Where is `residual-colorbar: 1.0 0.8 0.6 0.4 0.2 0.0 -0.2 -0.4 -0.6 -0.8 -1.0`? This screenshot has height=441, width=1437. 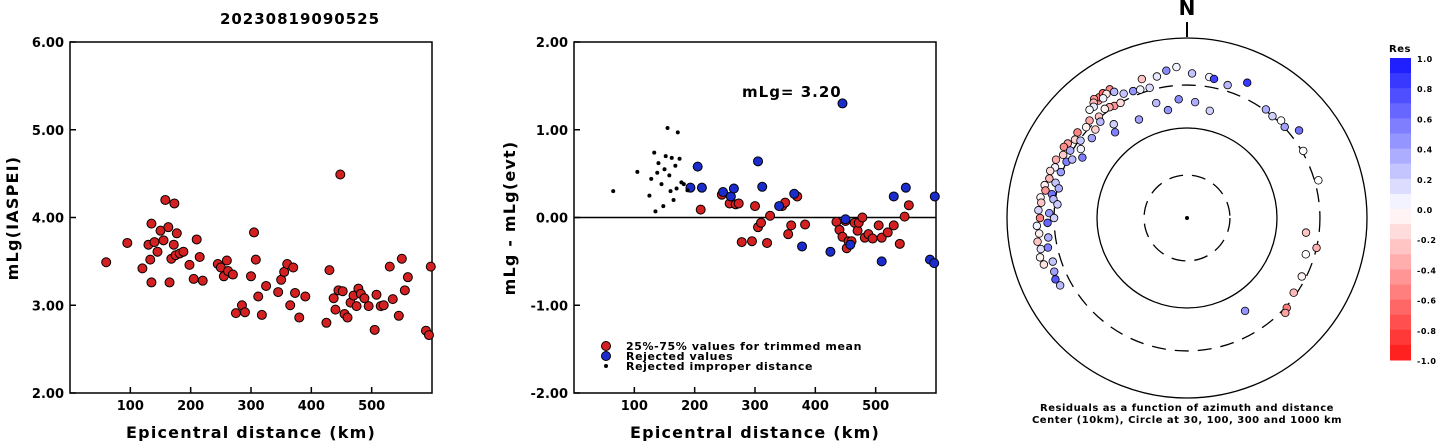 residual-colorbar: 1.0 0.8 0.6 0.4 0.2 0.0 -0.2 -0.4 -0.6 -0.8 -1.0 is located at coordinates (1413, 210).